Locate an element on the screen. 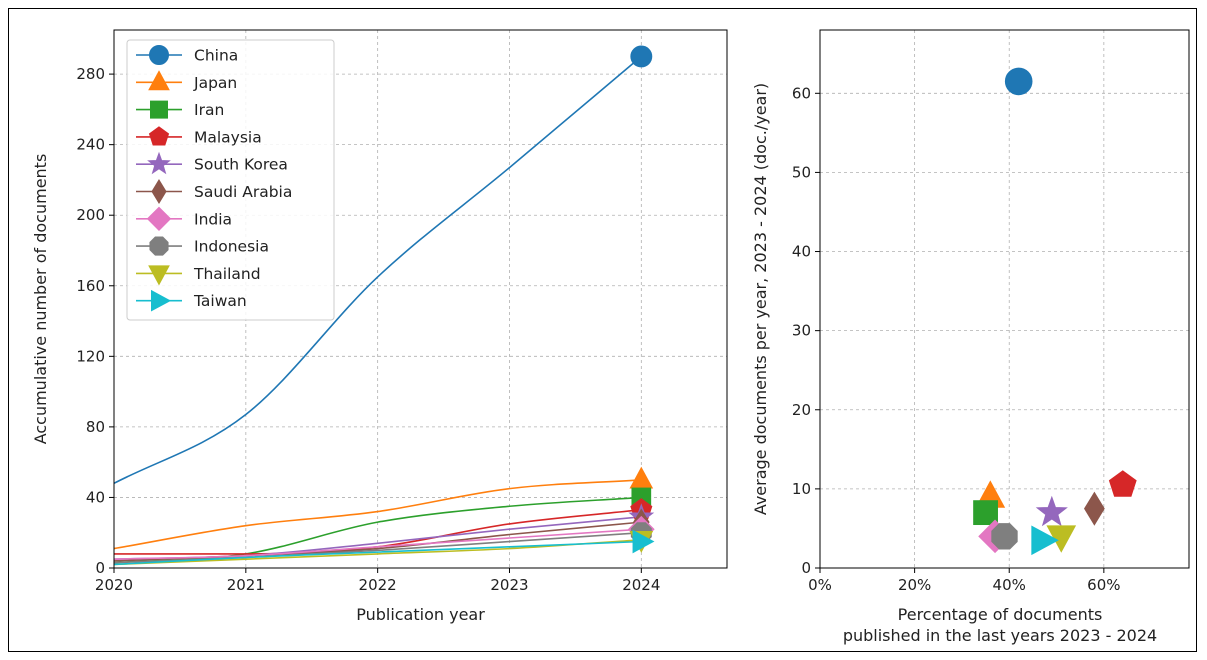 This screenshot has width=1207, height=660. point-malaysia is located at coordinates (1122, 483).